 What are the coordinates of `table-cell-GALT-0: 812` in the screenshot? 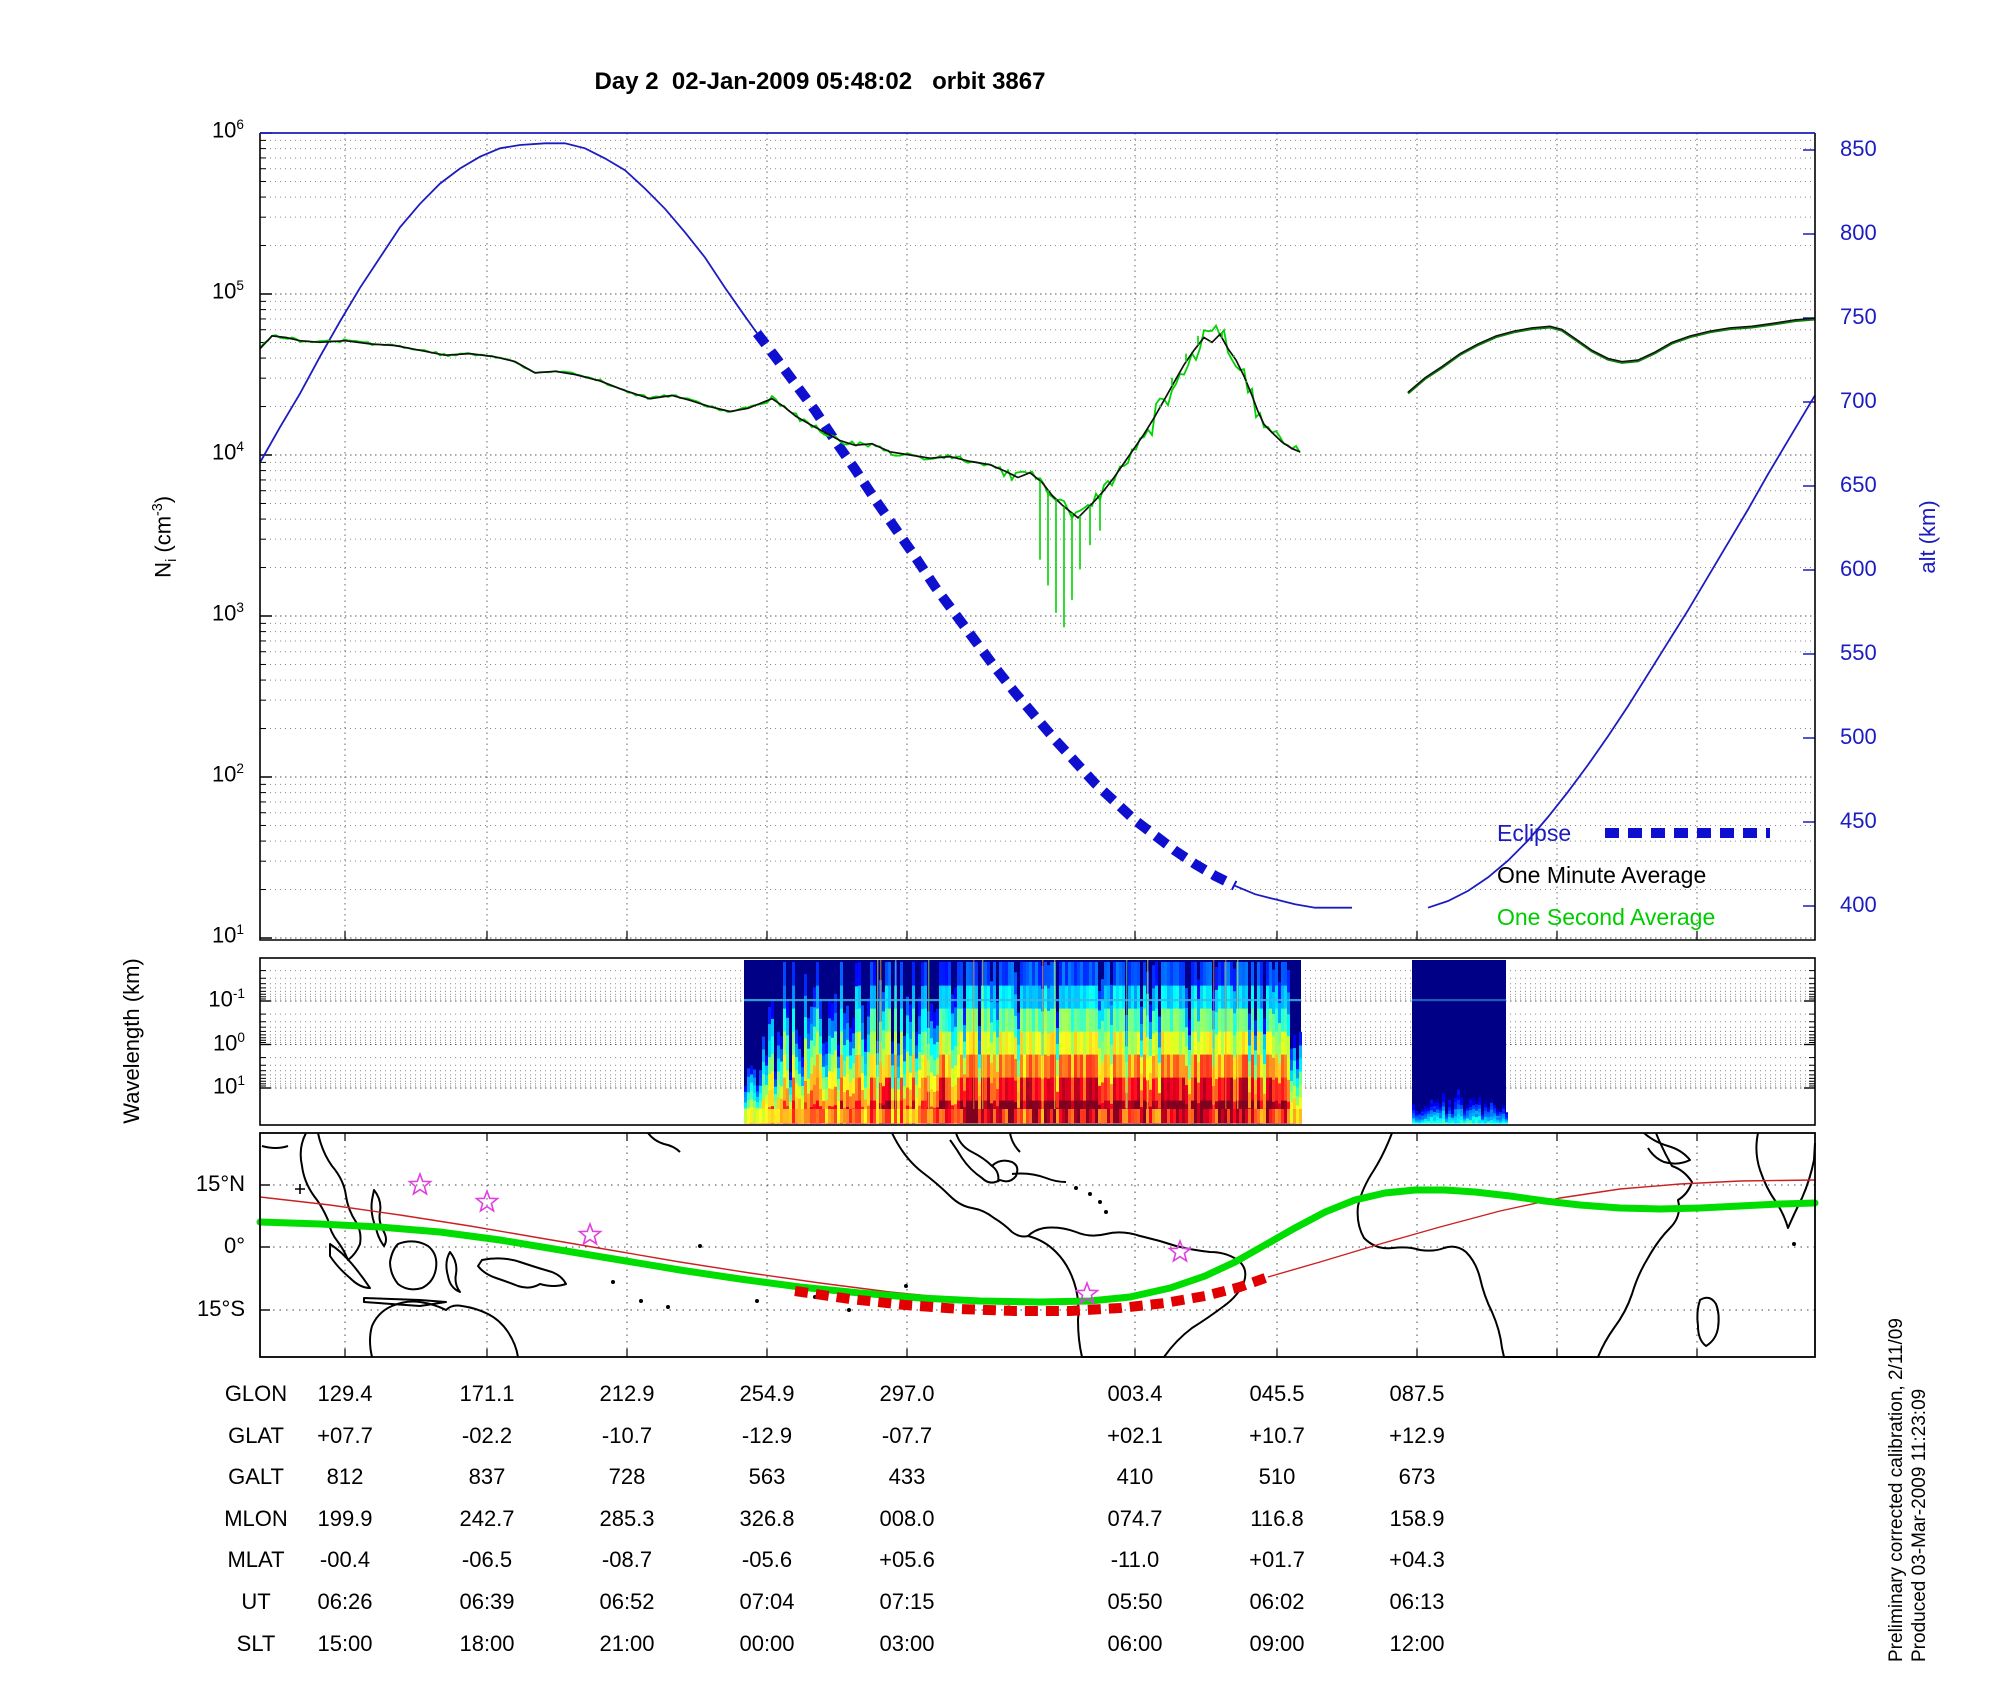 It's located at (345, 1476).